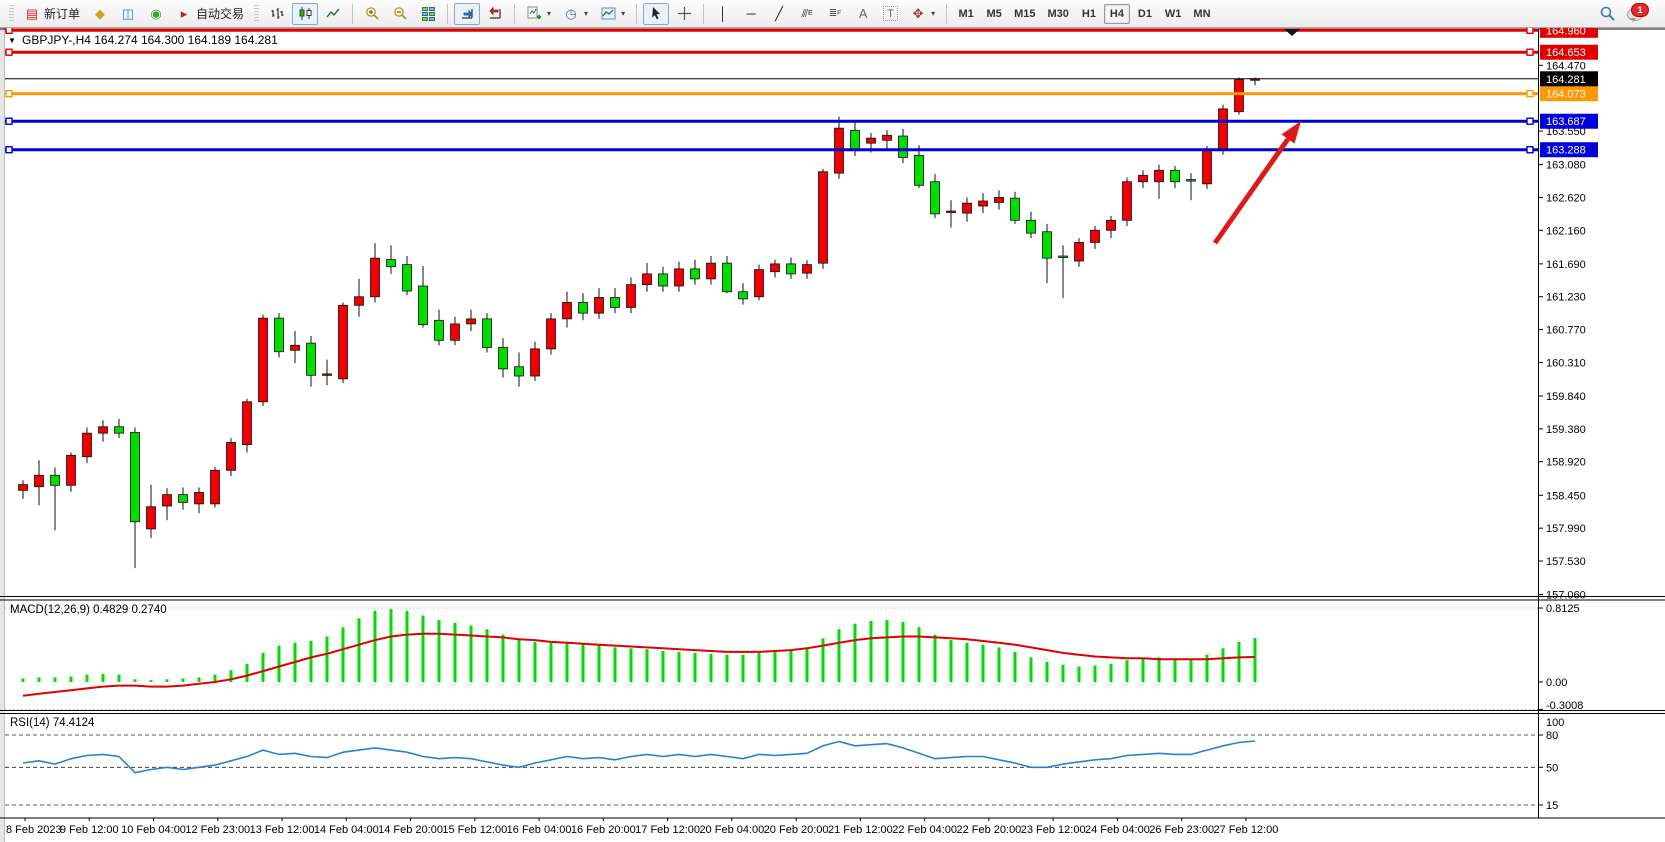 The width and height of the screenshot is (1665, 842). What do you see at coordinates (100, 14) in the screenshot?
I see `market-watch-button: ◆` at bounding box center [100, 14].